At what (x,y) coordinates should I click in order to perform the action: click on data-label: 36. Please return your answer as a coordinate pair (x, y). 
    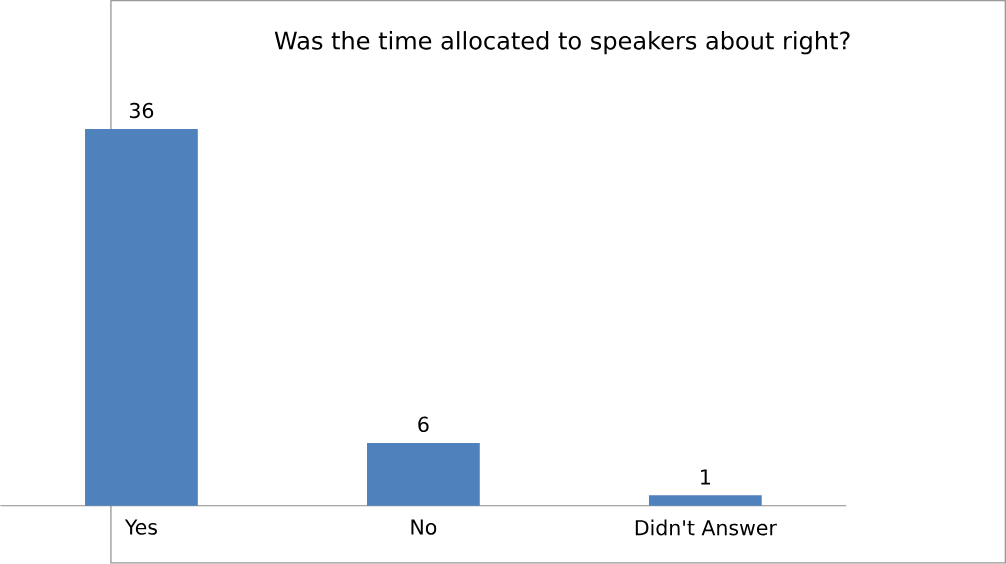
    Looking at the image, I should click on (141, 110).